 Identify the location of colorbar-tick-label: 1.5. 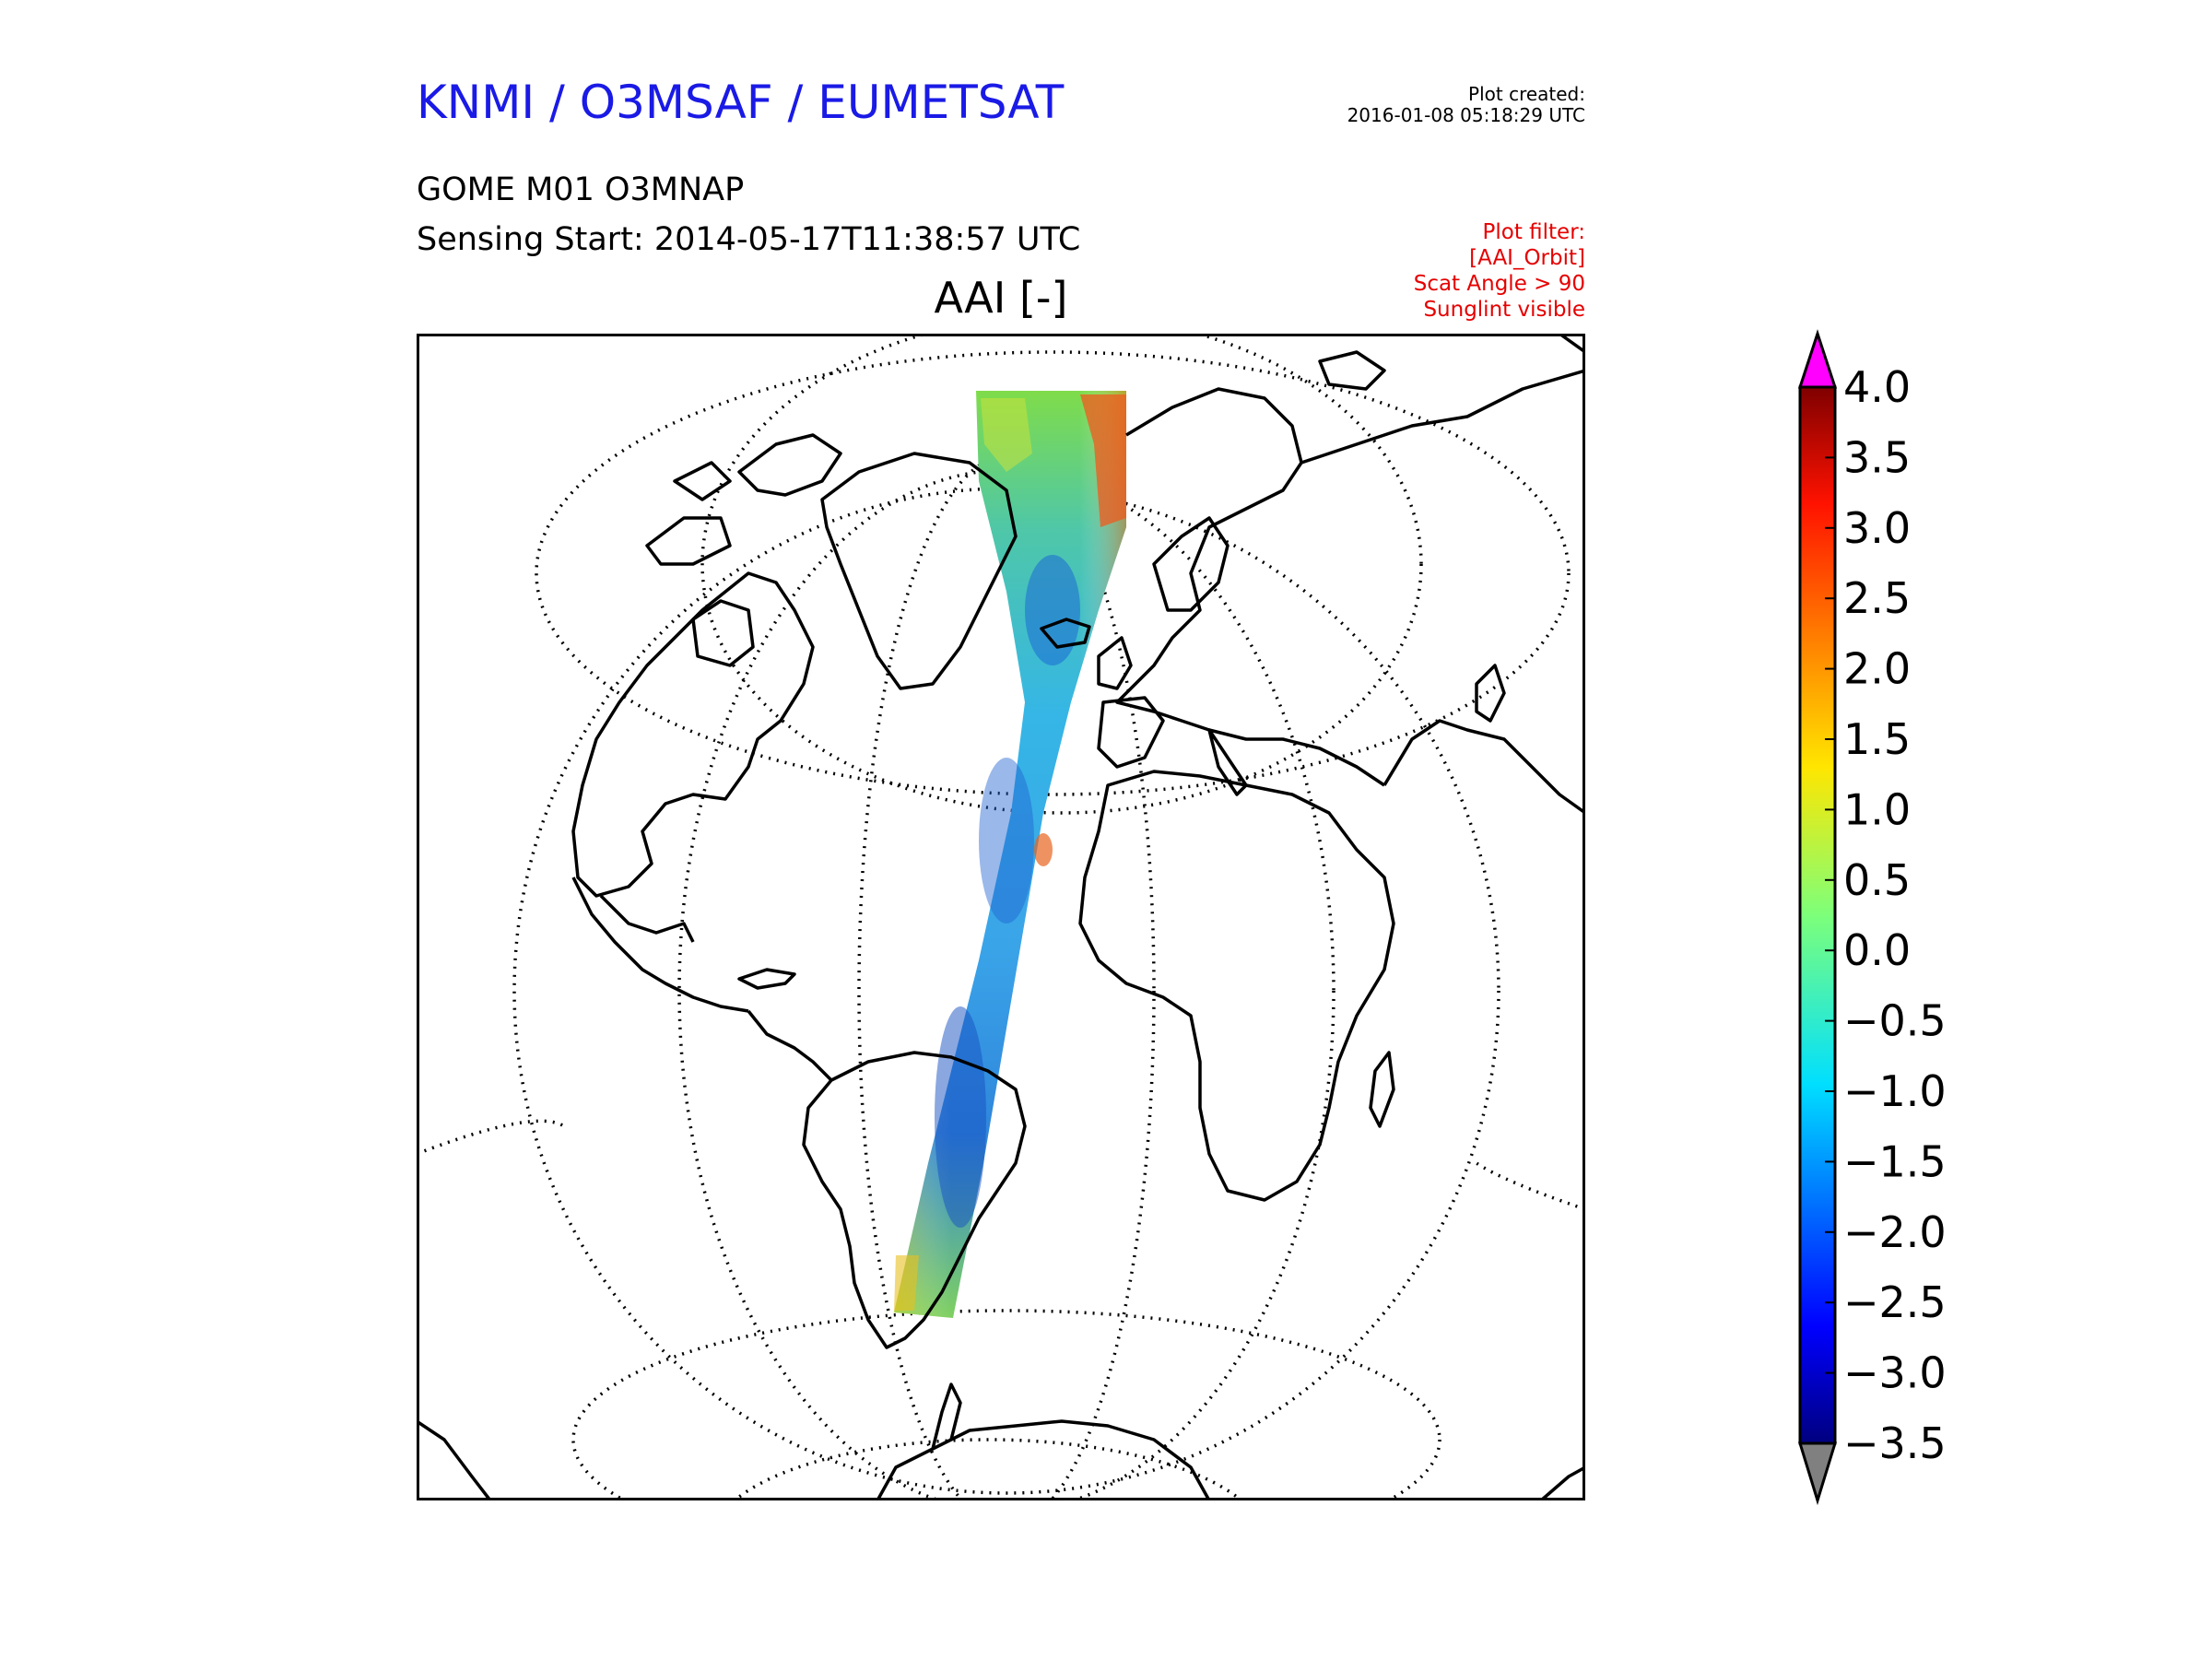
(1877, 739).